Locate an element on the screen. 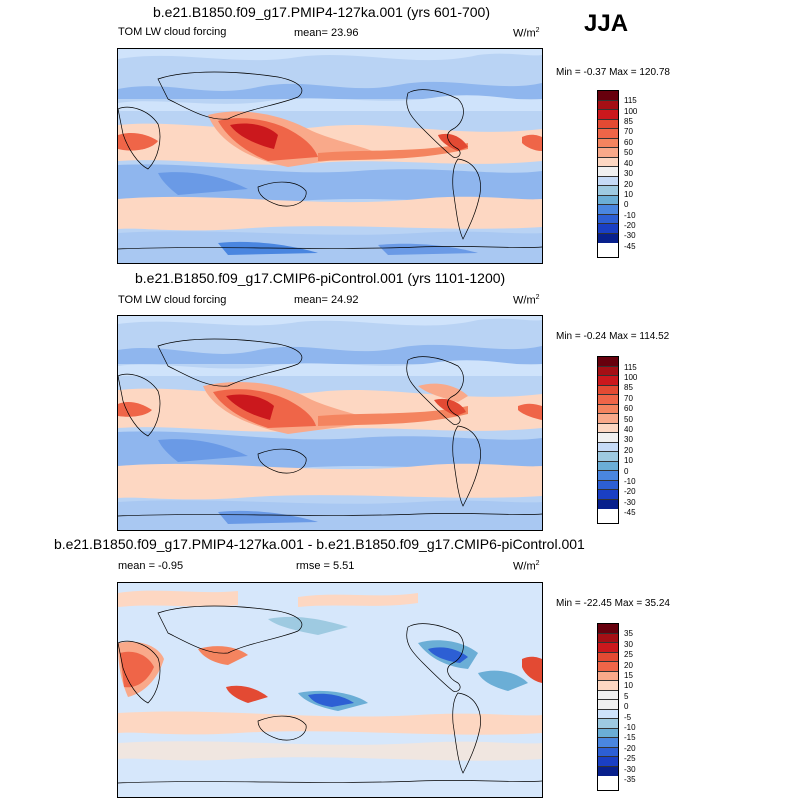 This screenshot has height=800, width=800. season-label: JJA is located at coordinates (606, 23).